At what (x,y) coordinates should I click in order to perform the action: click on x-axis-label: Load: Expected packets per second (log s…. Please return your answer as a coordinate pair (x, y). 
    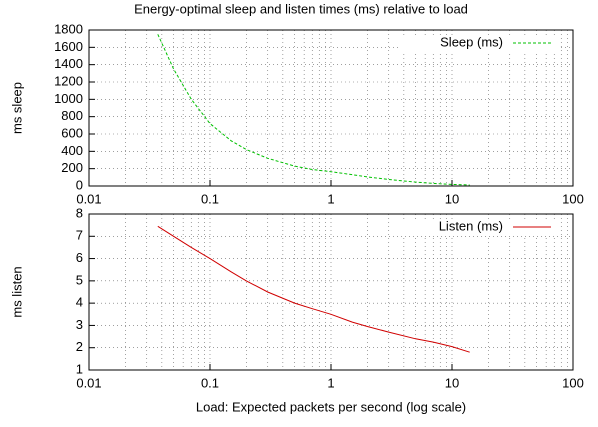
    Looking at the image, I should click on (331, 406).